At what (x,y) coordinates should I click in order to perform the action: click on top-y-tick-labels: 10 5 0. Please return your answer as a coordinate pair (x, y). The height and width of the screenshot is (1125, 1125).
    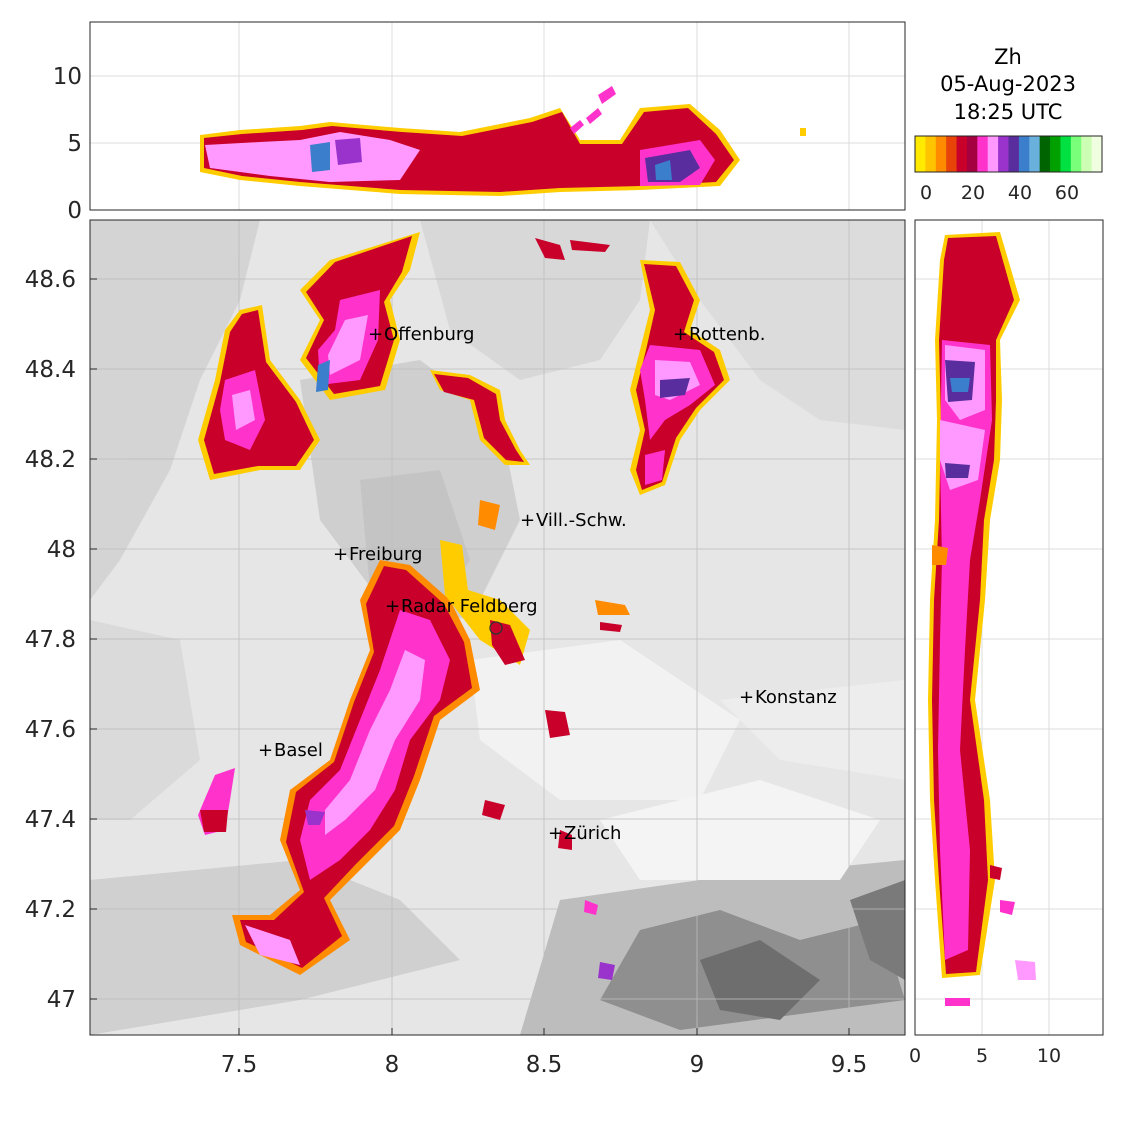
    Looking at the image, I should click on (67, 144).